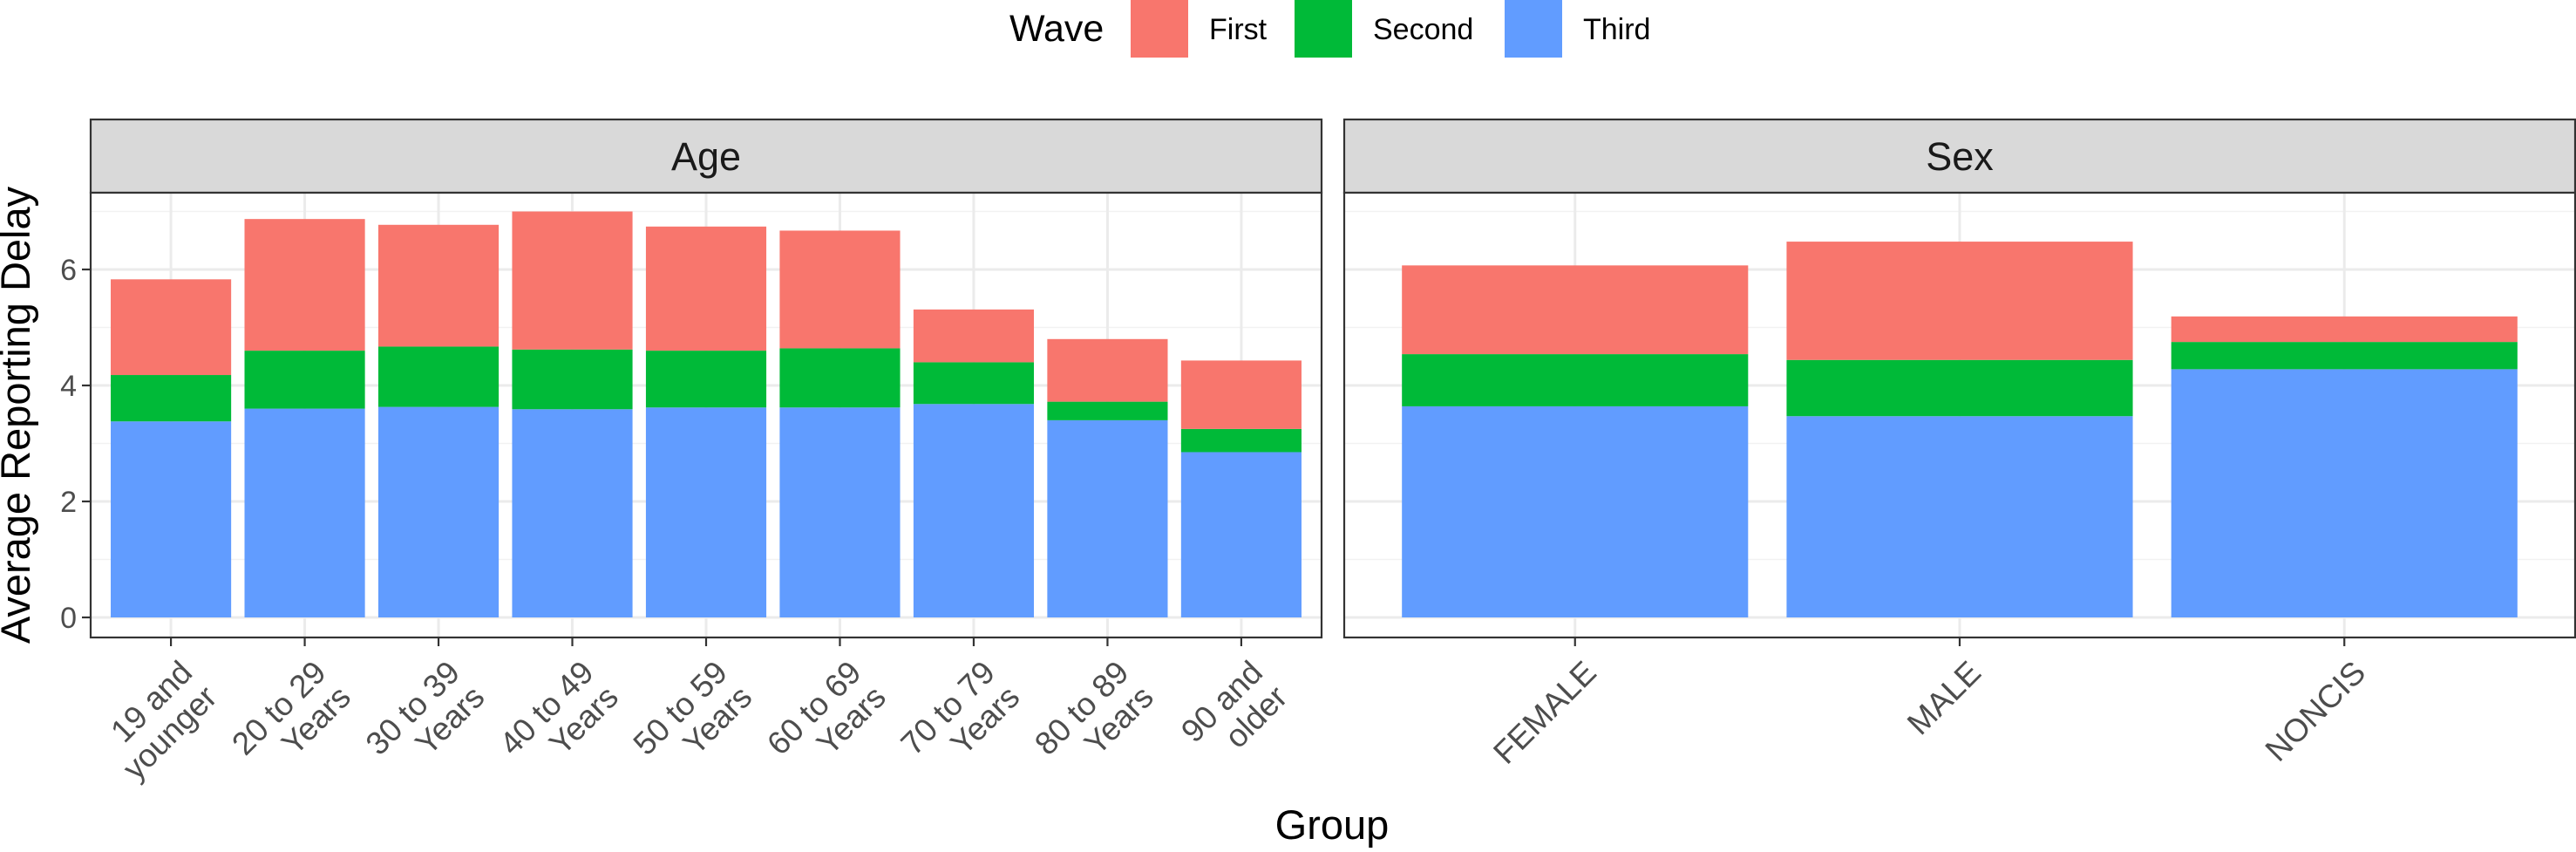  I want to click on bar-sex-2-second, so click(2345, 356).